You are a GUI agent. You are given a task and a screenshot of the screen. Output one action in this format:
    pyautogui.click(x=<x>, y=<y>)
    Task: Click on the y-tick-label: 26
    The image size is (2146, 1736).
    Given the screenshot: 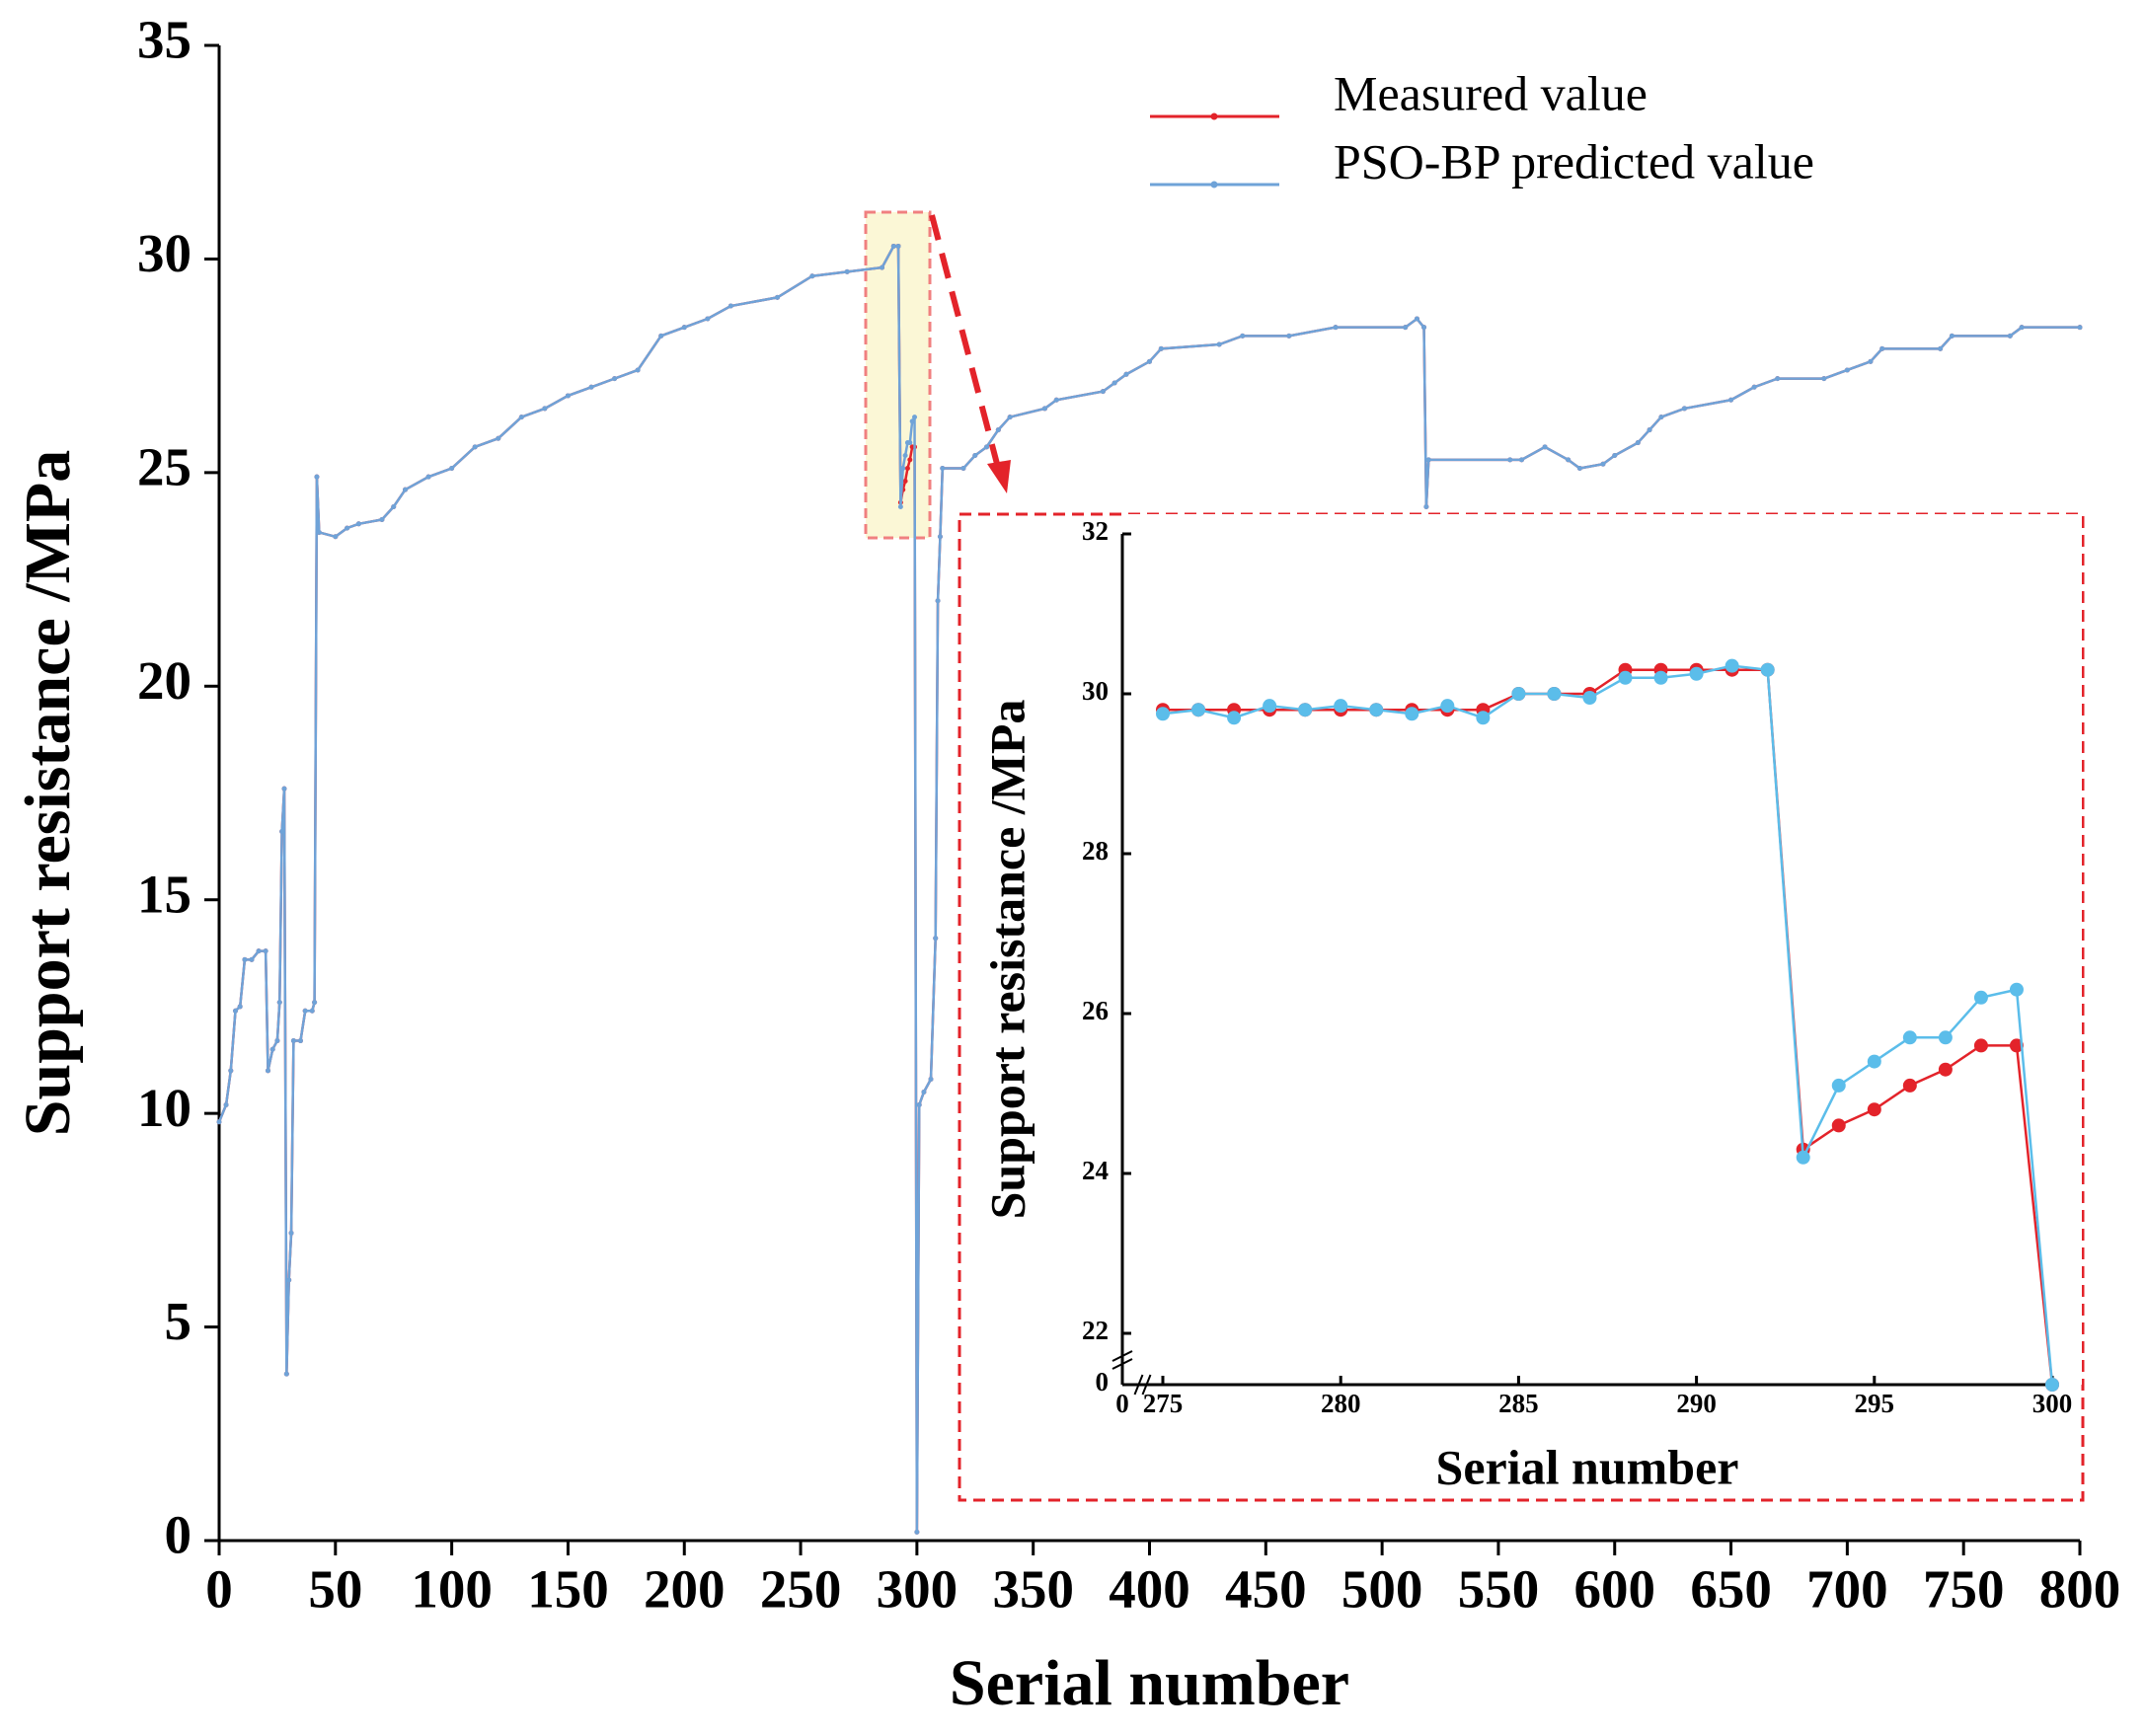 What is the action you would take?
    pyautogui.click(x=1096, y=1011)
    